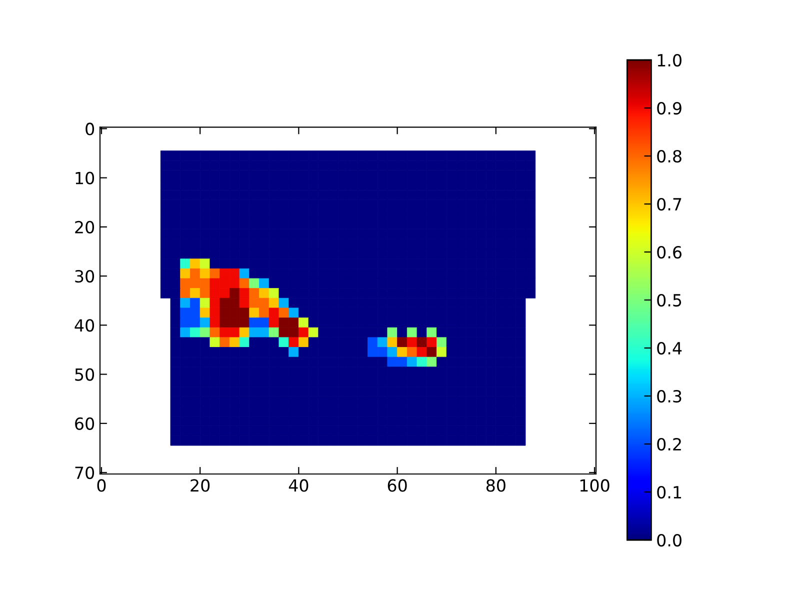  I want to click on x-tick-label: 100, so click(595, 485).